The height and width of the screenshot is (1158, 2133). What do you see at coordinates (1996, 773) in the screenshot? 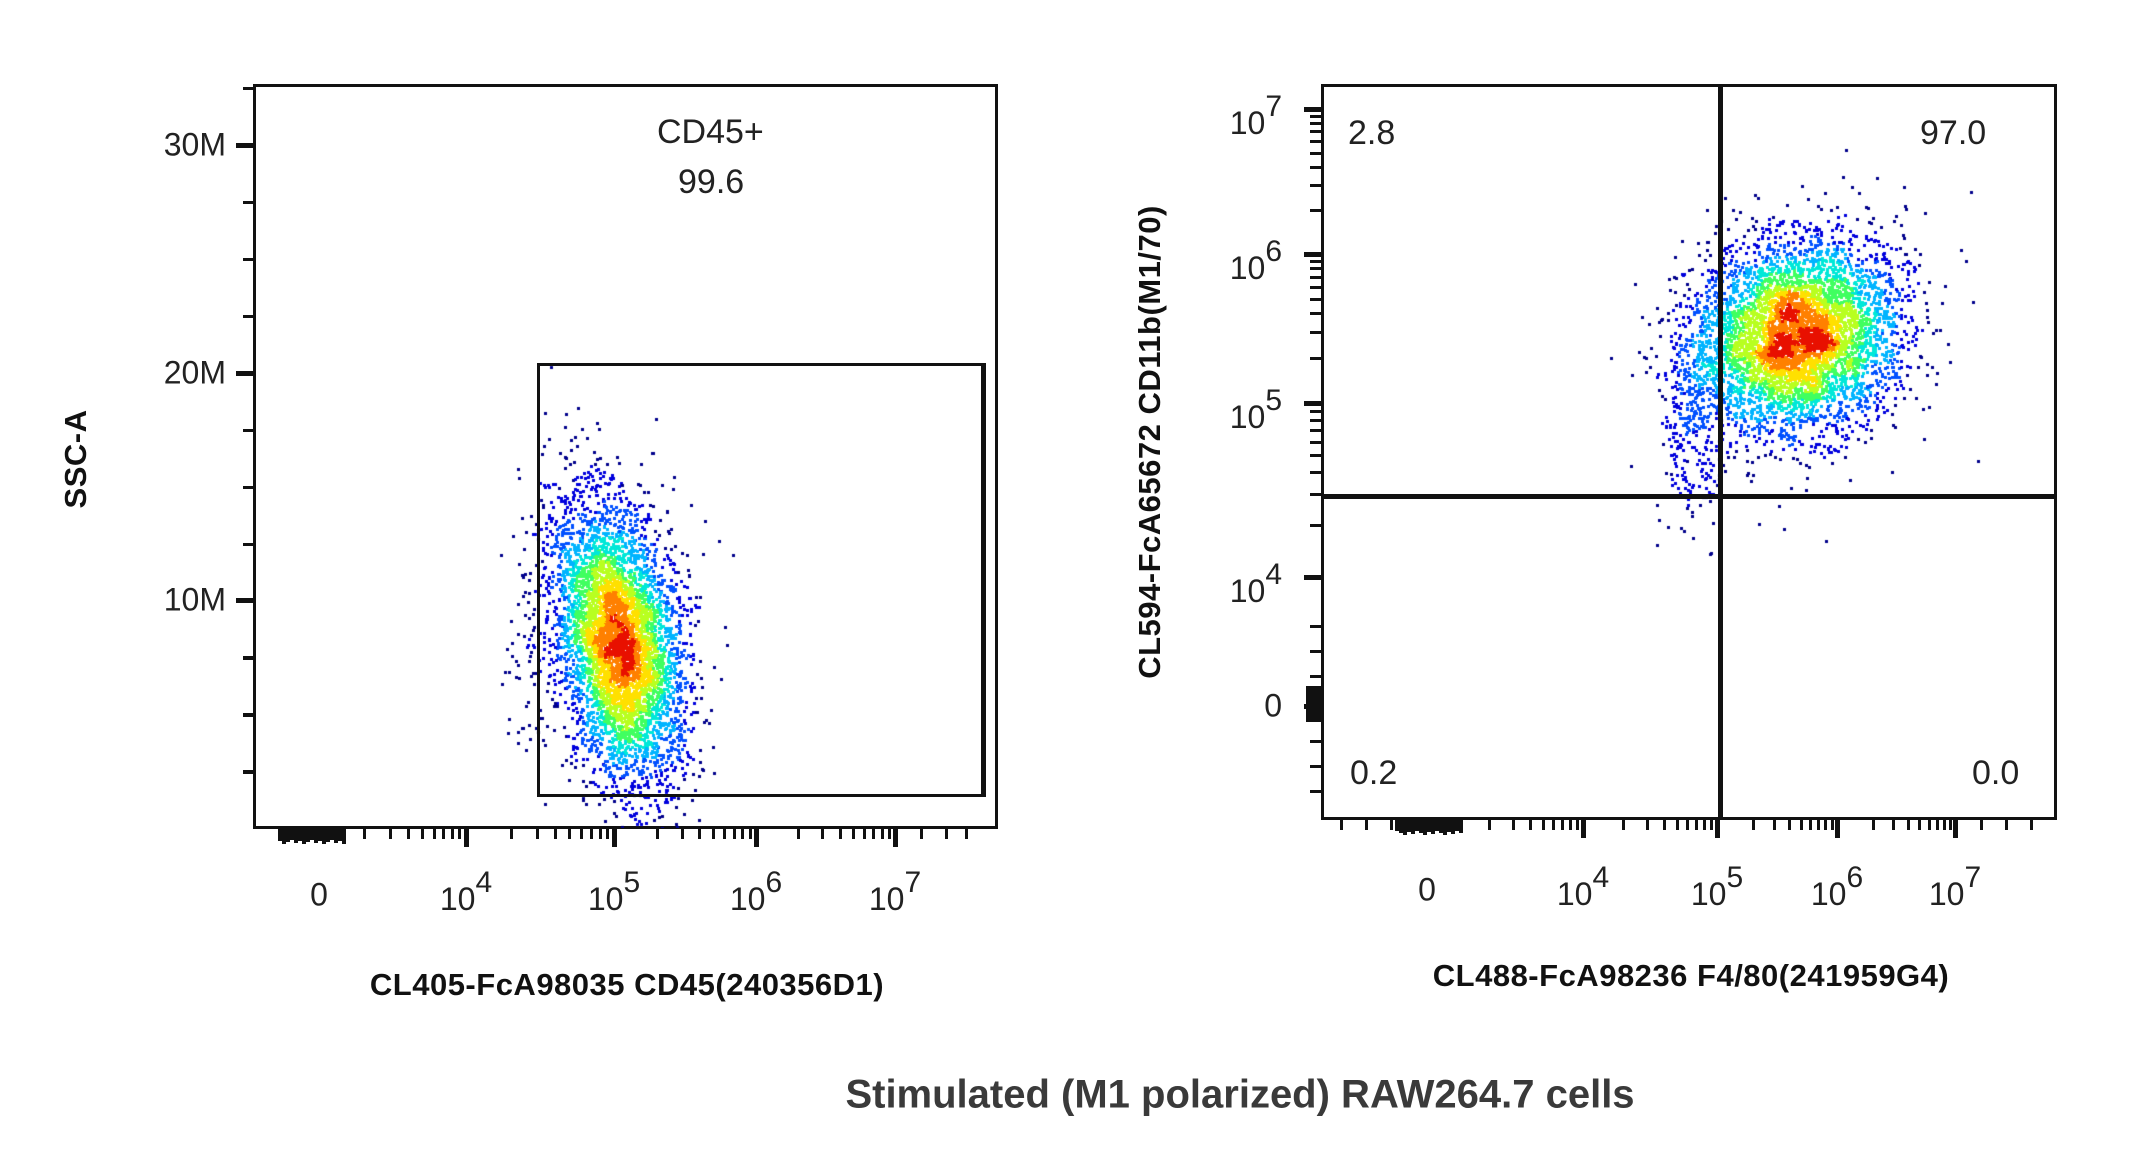
I see `quadrant-lower-right-percent: 0.0` at bounding box center [1996, 773].